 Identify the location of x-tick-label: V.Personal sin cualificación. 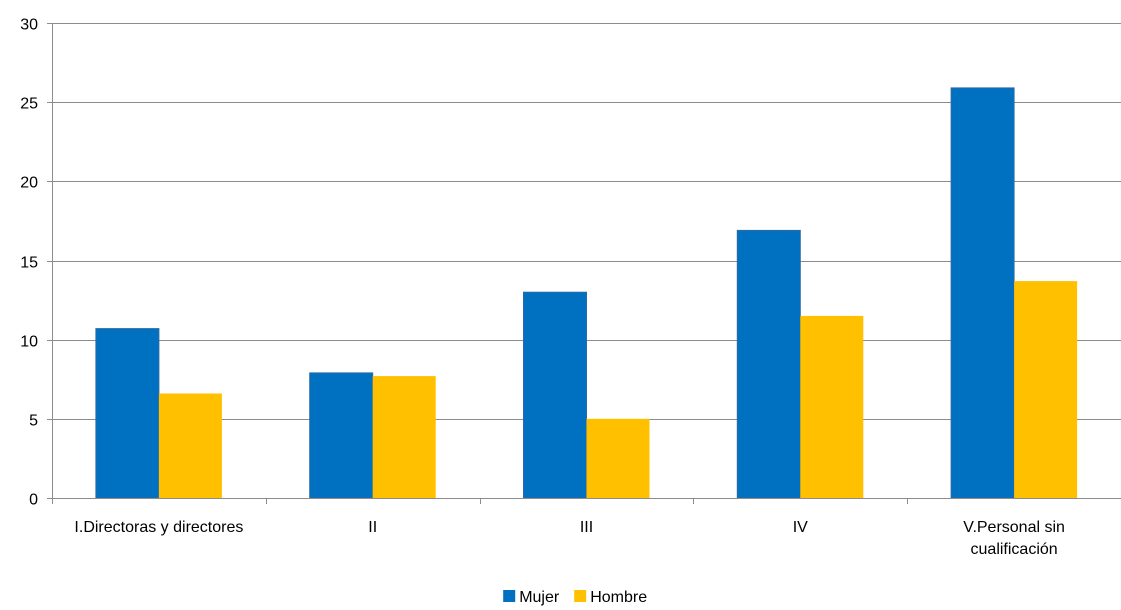
(1014, 538).